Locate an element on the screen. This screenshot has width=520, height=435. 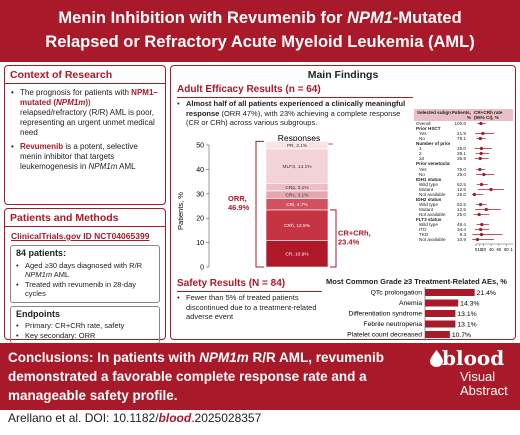
y-tick-label: 30 is located at coordinates (200, 194).